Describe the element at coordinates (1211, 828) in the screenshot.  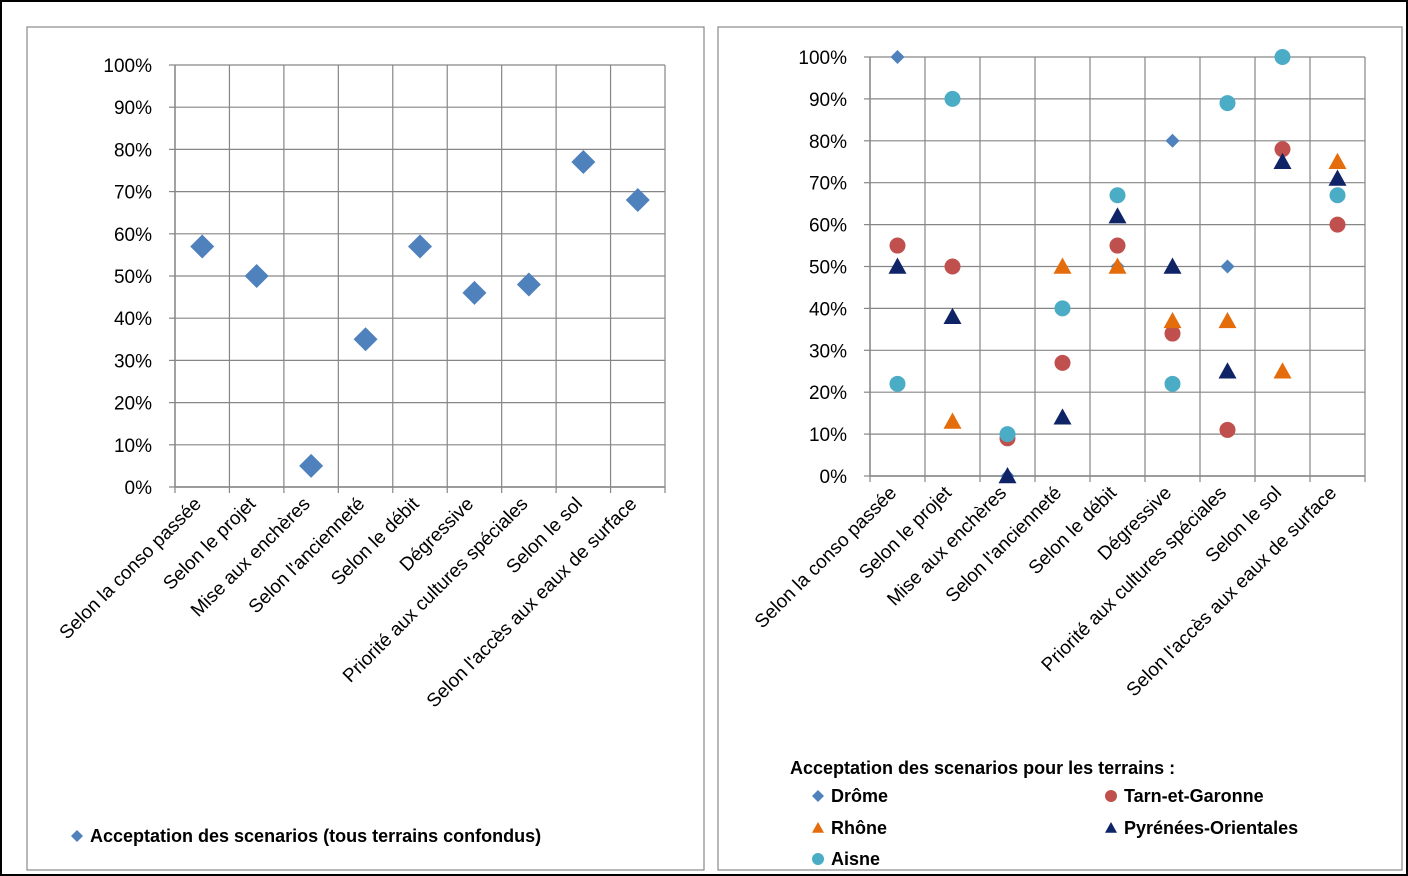
I see `legend-label: Pyrénées-Orientales` at that location.